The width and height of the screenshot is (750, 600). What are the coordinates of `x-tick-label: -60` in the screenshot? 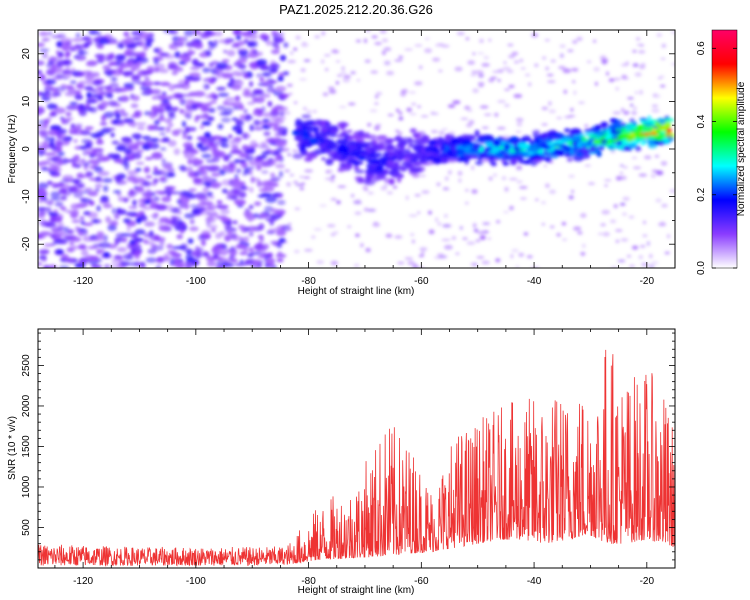 It's located at (421, 281).